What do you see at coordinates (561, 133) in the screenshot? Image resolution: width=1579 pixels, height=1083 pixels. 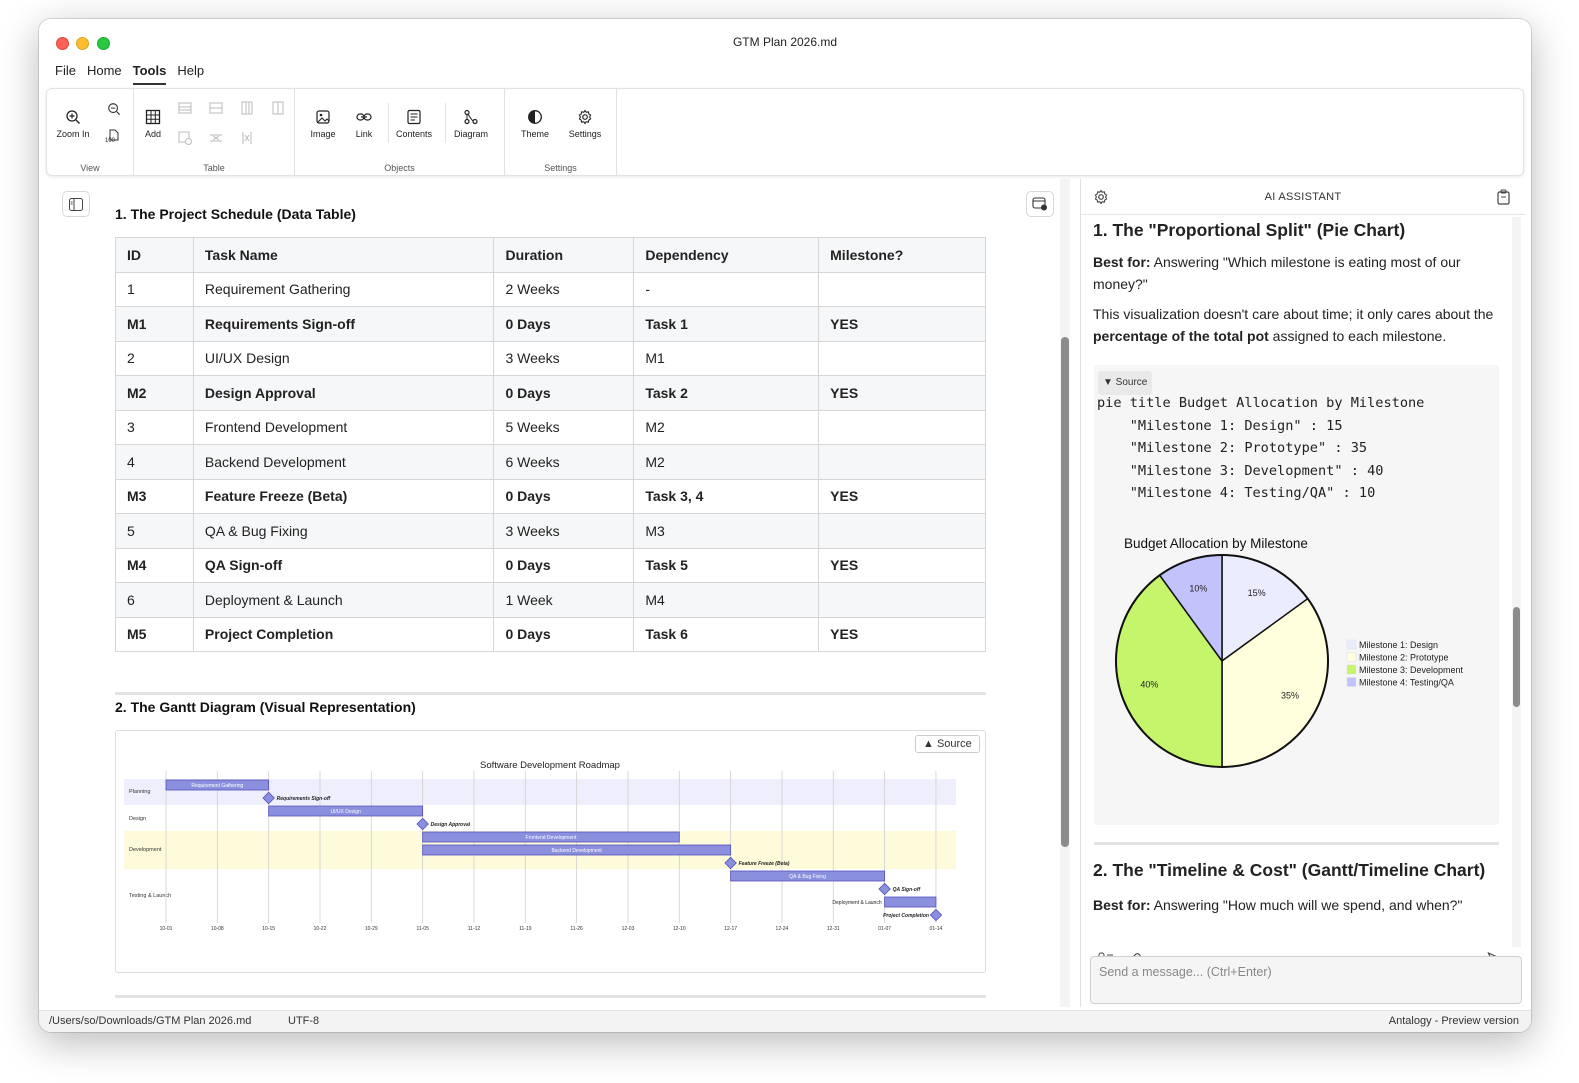 I see `ribbon-group-settings: Theme Settings Settings` at bounding box center [561, 133].